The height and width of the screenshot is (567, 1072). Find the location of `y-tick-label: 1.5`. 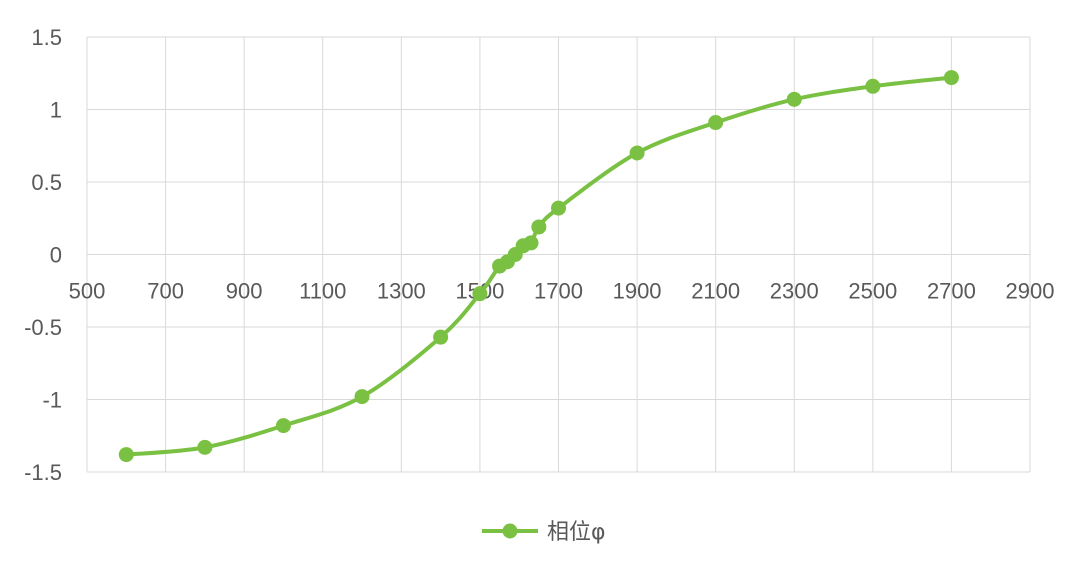

y-tick-label: 1.5 is located at coordinates (46, 37).